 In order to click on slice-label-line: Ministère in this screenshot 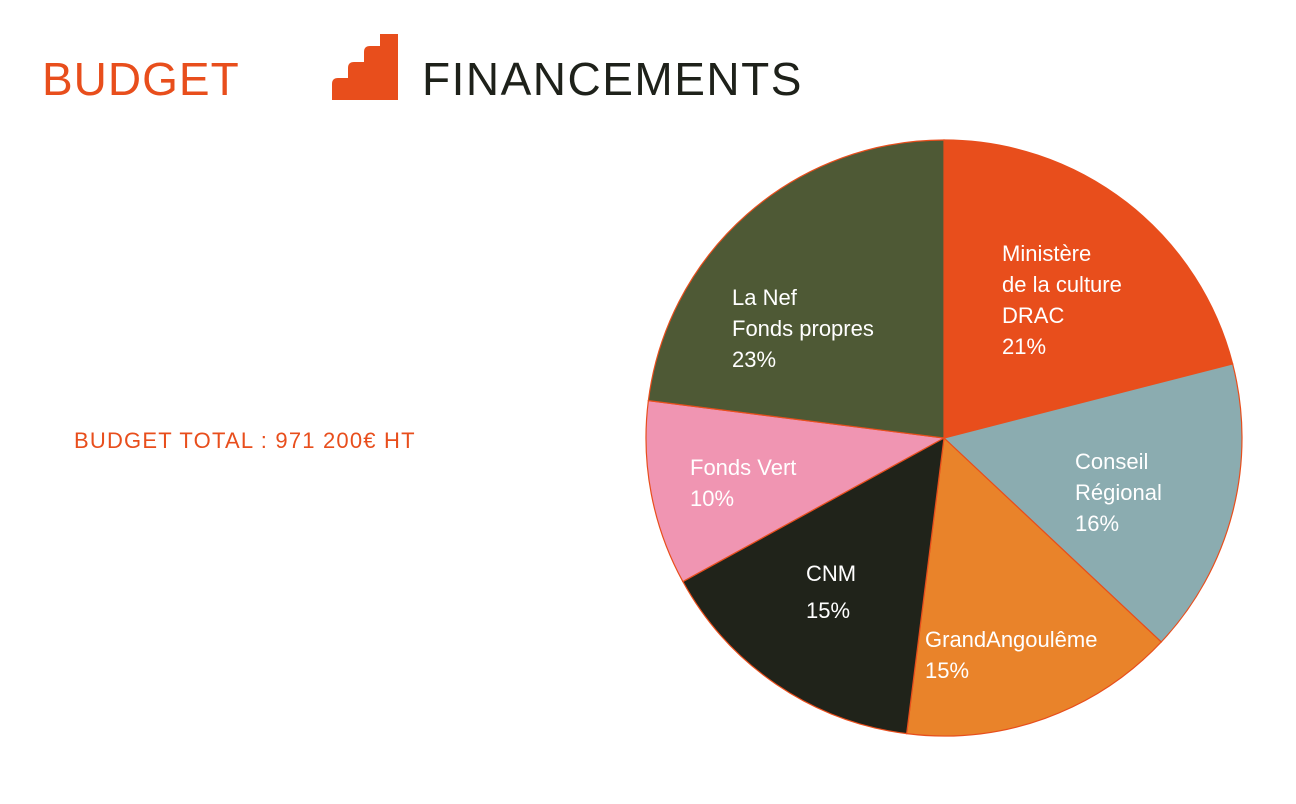, I will do `click(1047, 253)`.